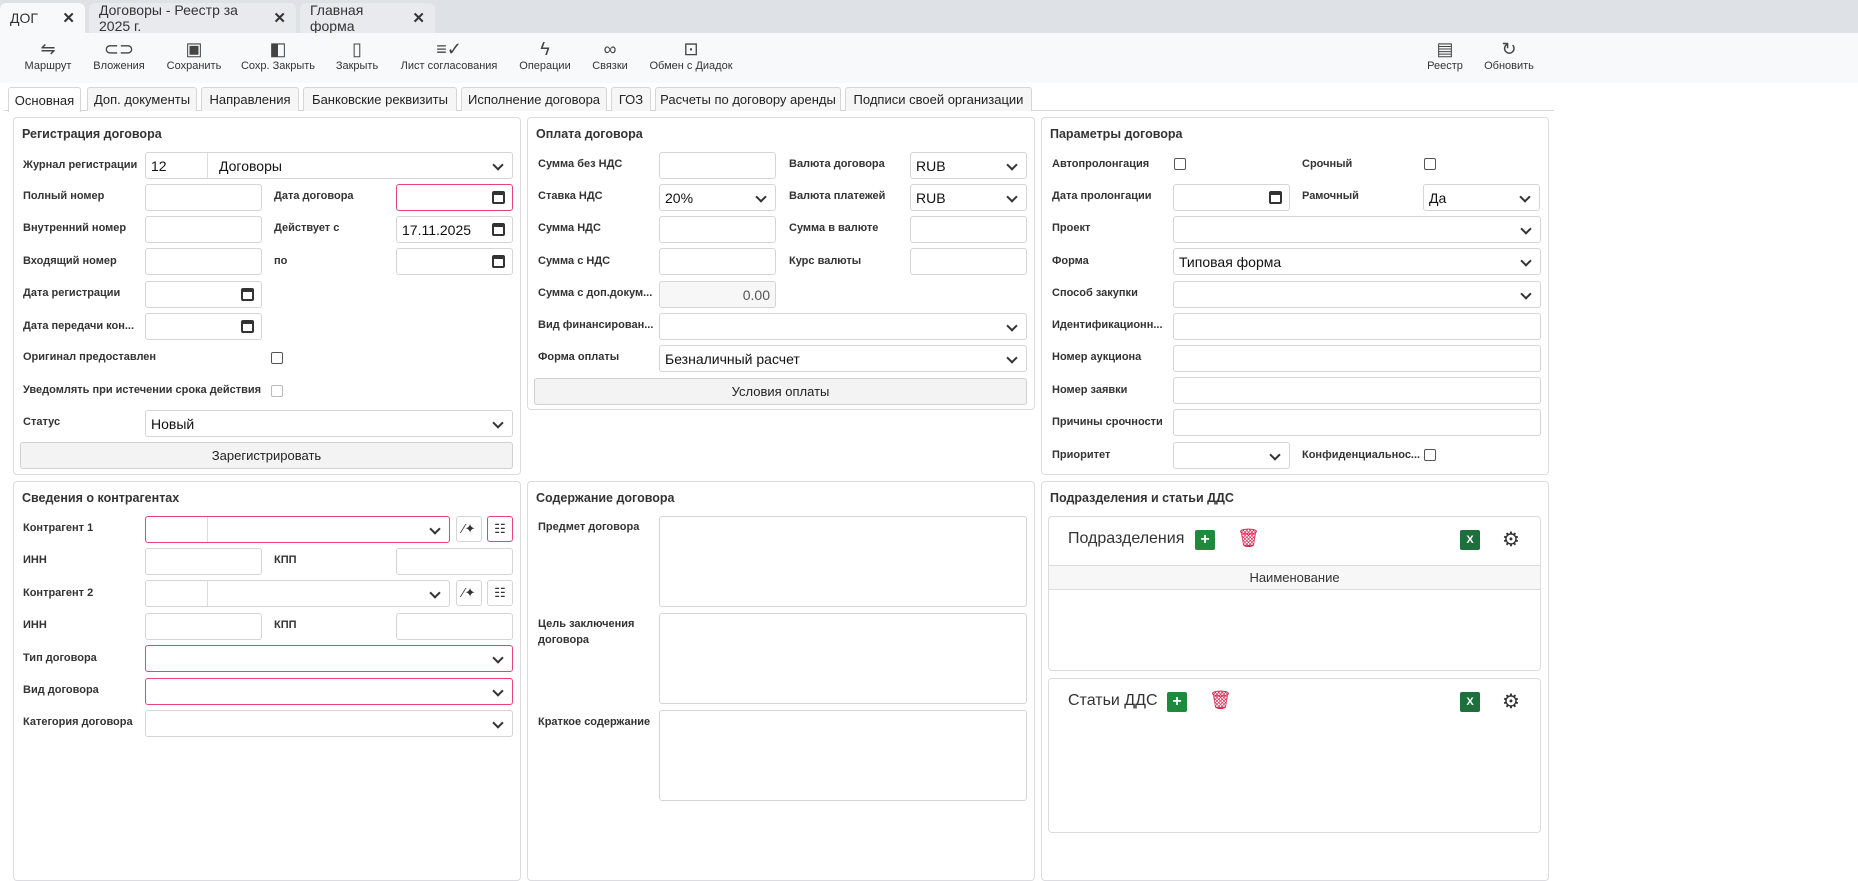  Describe the element at coordinates (329, 691) in the screenshot. I see `contract-kind-select` at that location.